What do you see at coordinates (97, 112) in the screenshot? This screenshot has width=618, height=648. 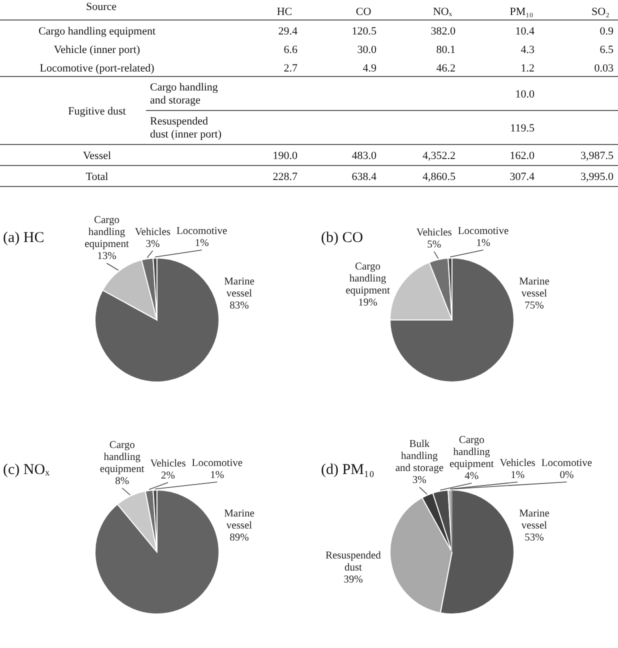 I see `y-tick-label: Fugitive dust` at bounding box center [97, 112].